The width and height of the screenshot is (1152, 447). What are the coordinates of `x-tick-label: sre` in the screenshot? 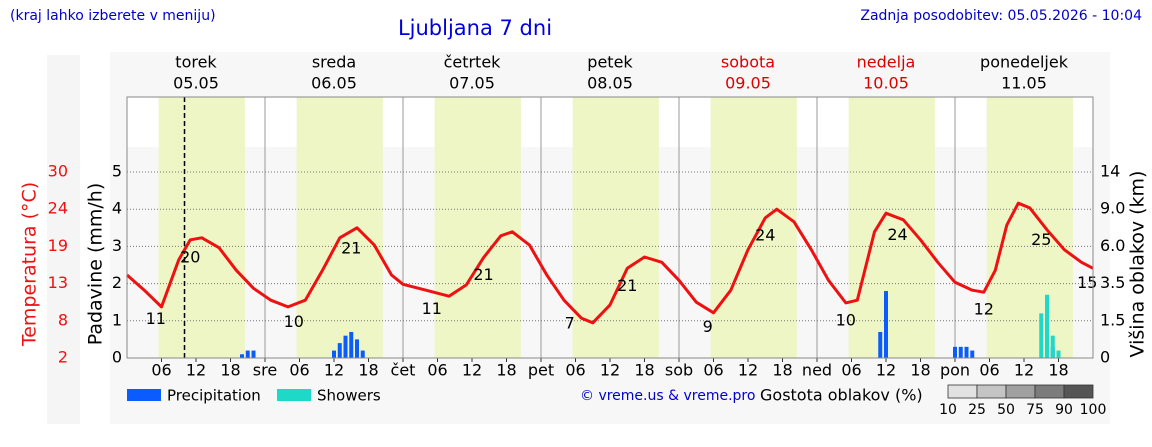 It's located at (265, 370).